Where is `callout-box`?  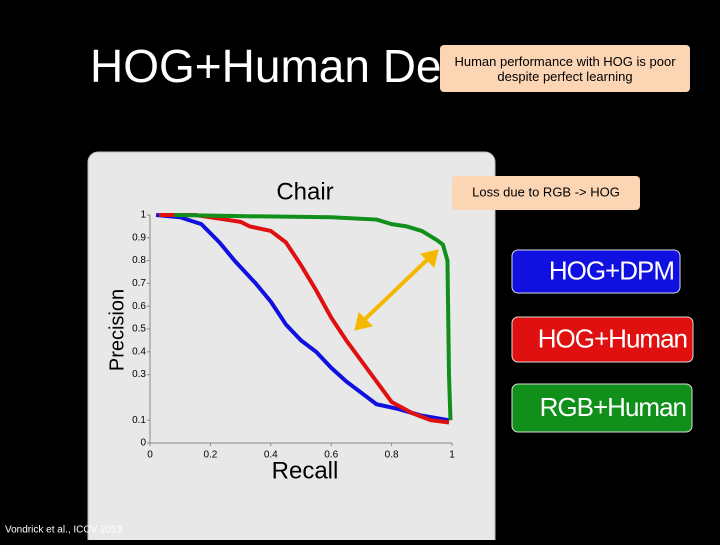
callout-box is located at coordinates (565, 68).